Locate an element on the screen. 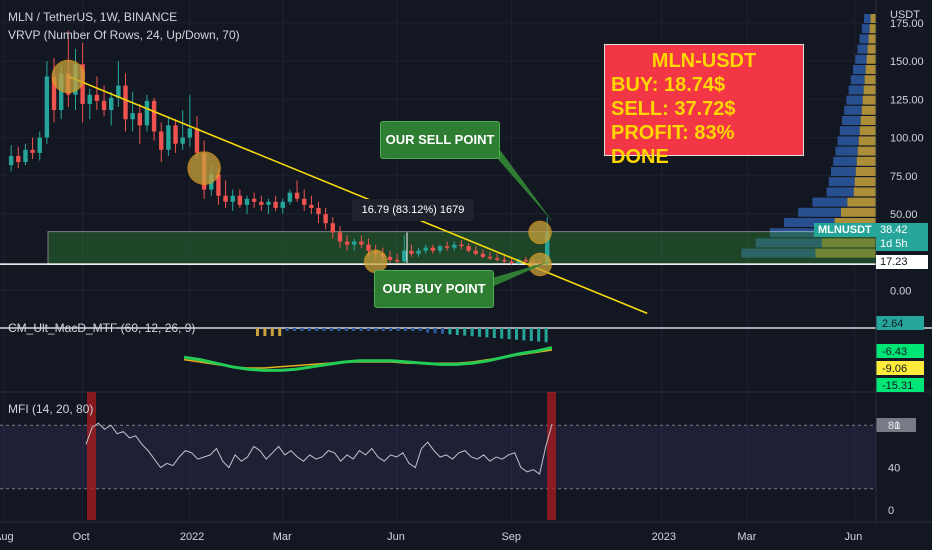 The image size is (932, 550). info-sell: SELL: 37.72$ is located at coordinates (673, 109).